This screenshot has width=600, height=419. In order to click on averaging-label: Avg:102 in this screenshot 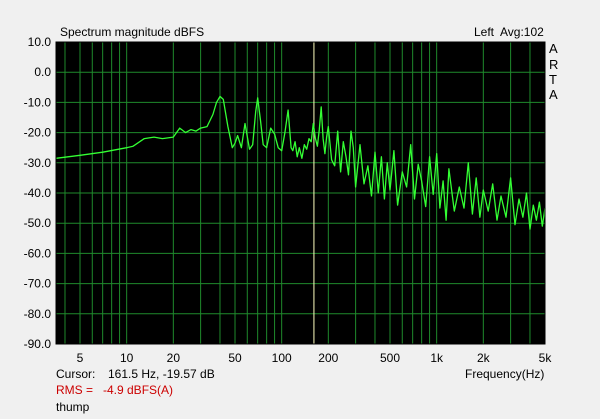, I will do `click(522, 32)`.